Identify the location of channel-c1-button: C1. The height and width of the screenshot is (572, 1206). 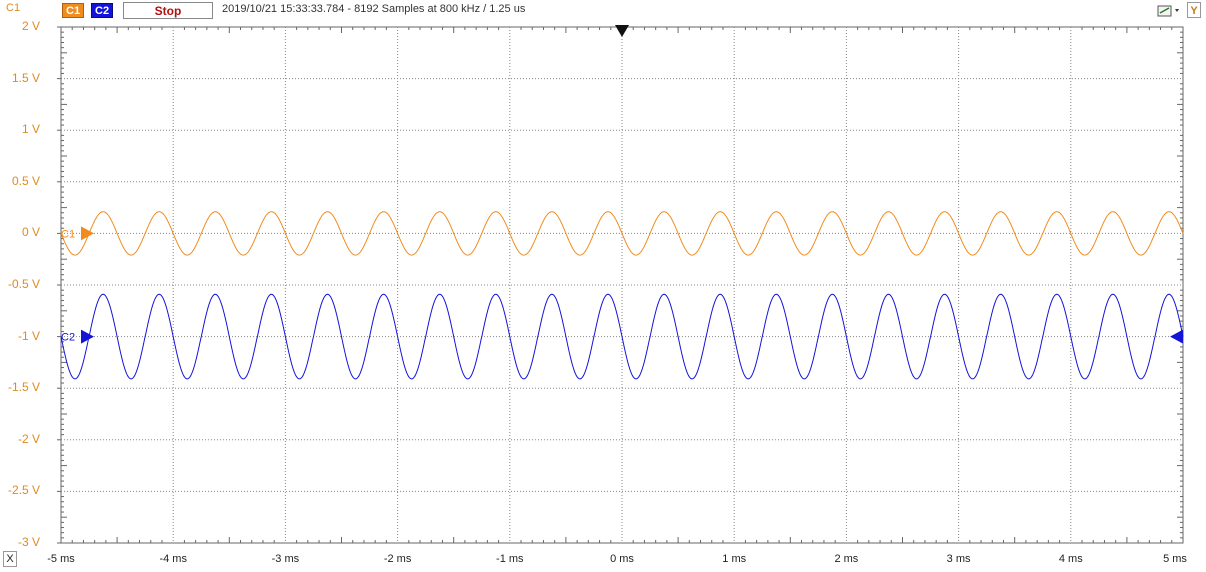
(73, 10).